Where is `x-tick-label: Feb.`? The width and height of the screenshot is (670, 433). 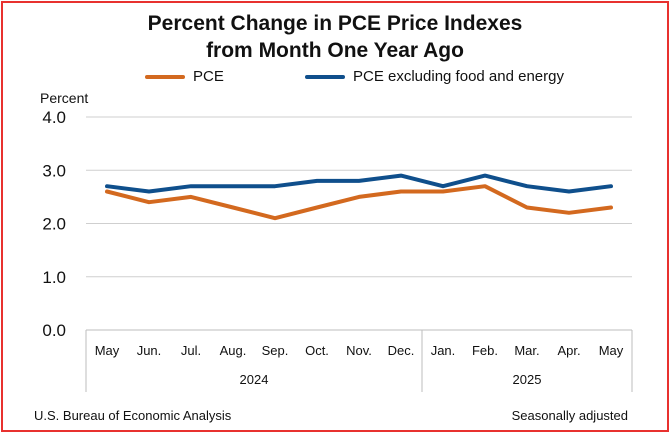
x-tick-label: Feb. is located at coordinates (485, 350).